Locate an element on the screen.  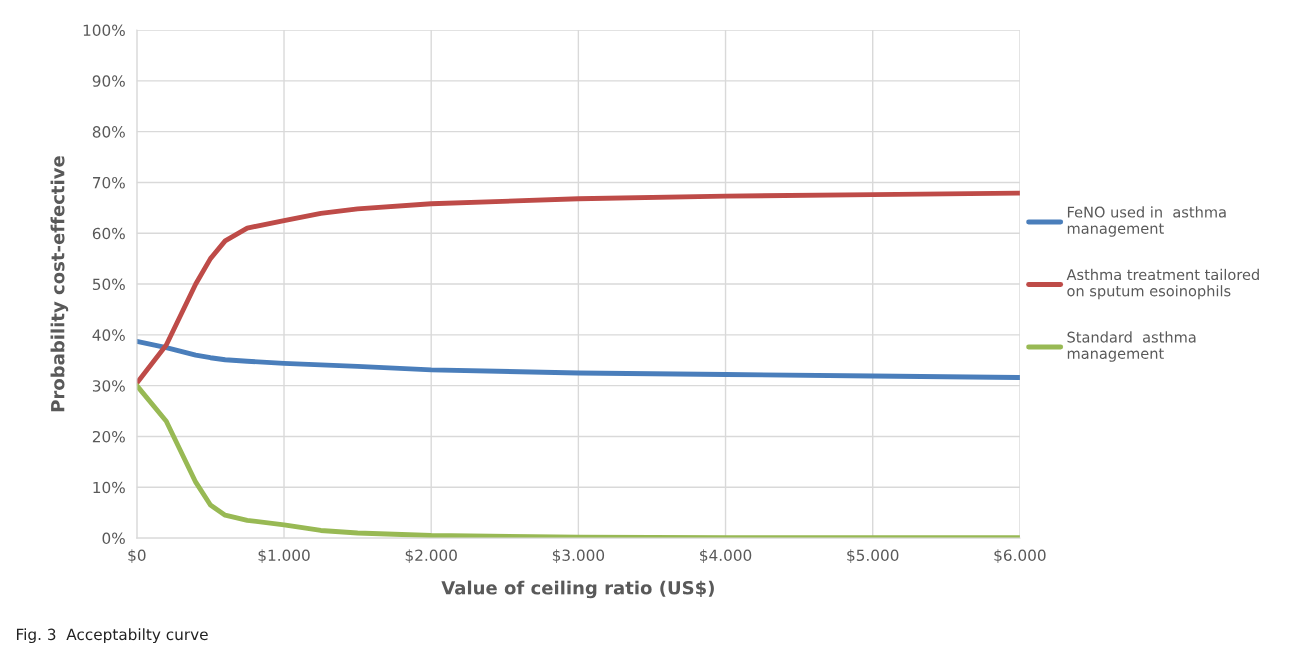
y-tick-label: 70% is located at coordinates (109, 182).